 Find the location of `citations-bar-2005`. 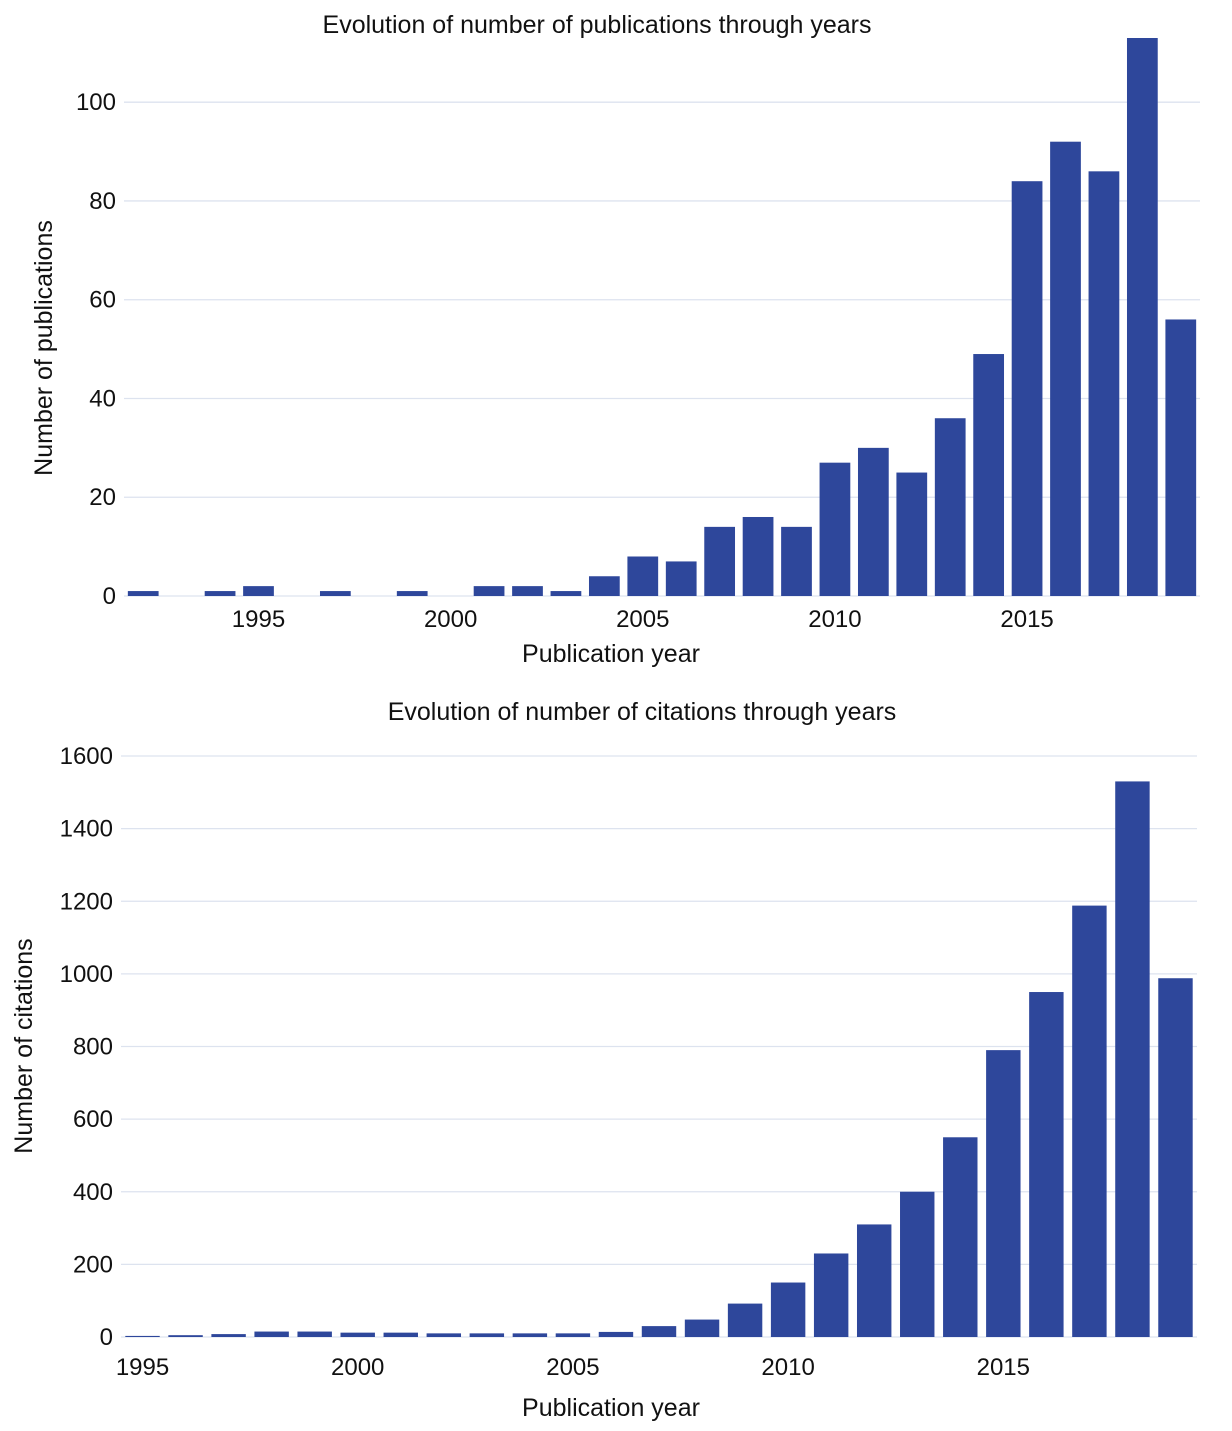

citations-bar-2005 is located at coordinates (573, 1335).